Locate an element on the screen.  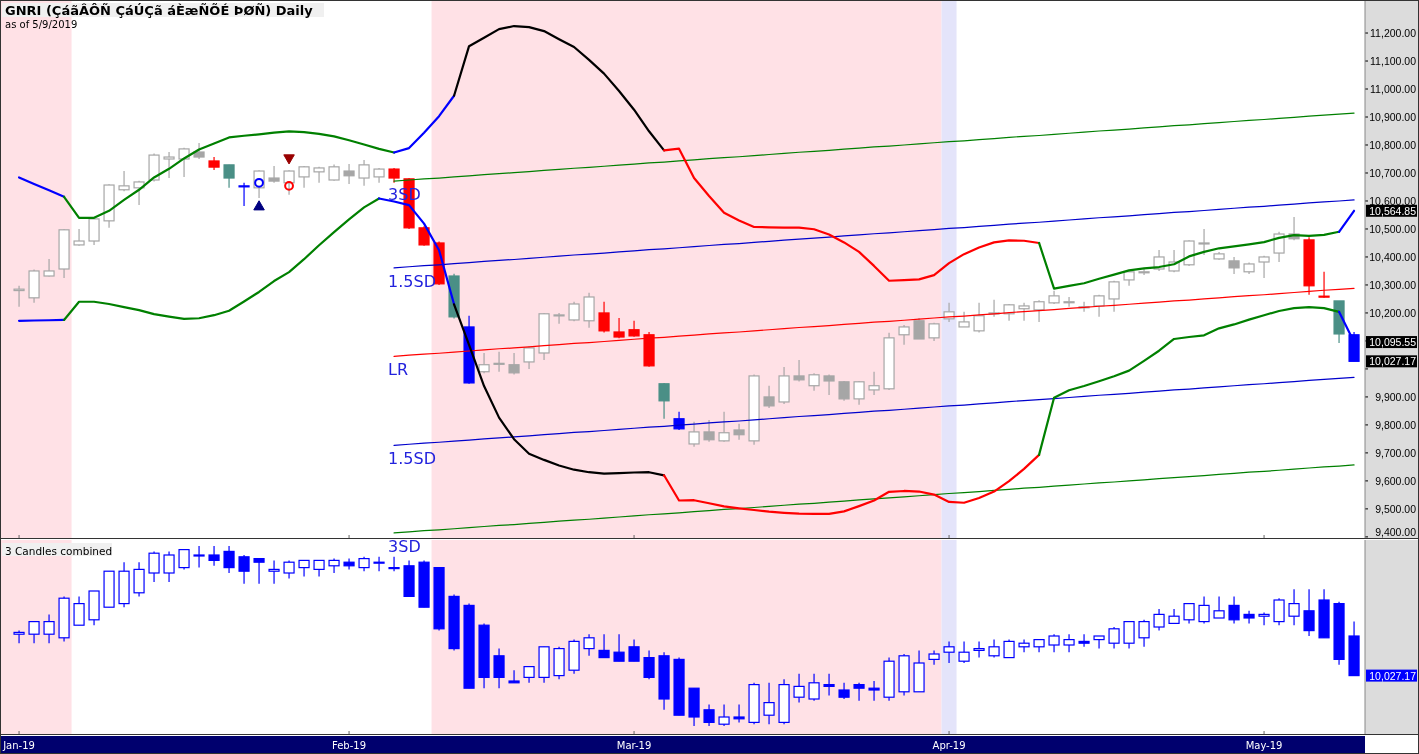
x-tick-label: Apr-19 is located at coordinates (949, 745).